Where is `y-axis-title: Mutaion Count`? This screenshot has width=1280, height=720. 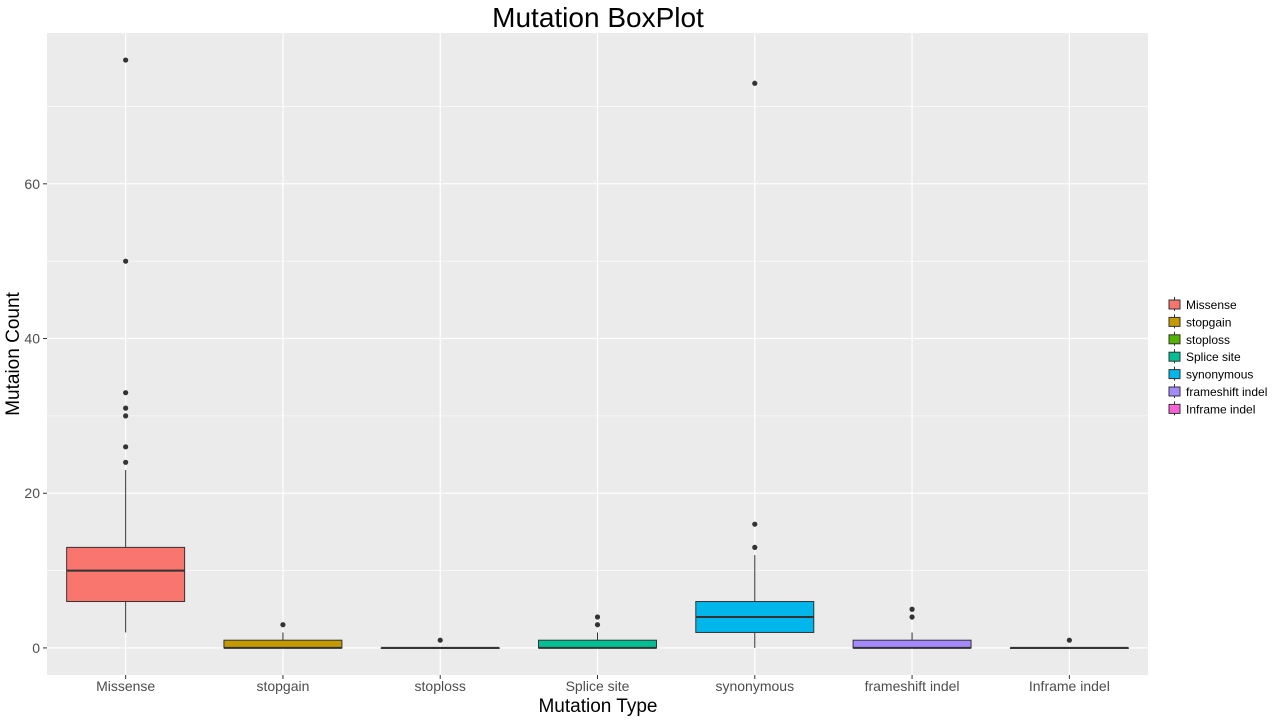 y-axis-title: Mutaion Count is located at coordinates (13, 353).